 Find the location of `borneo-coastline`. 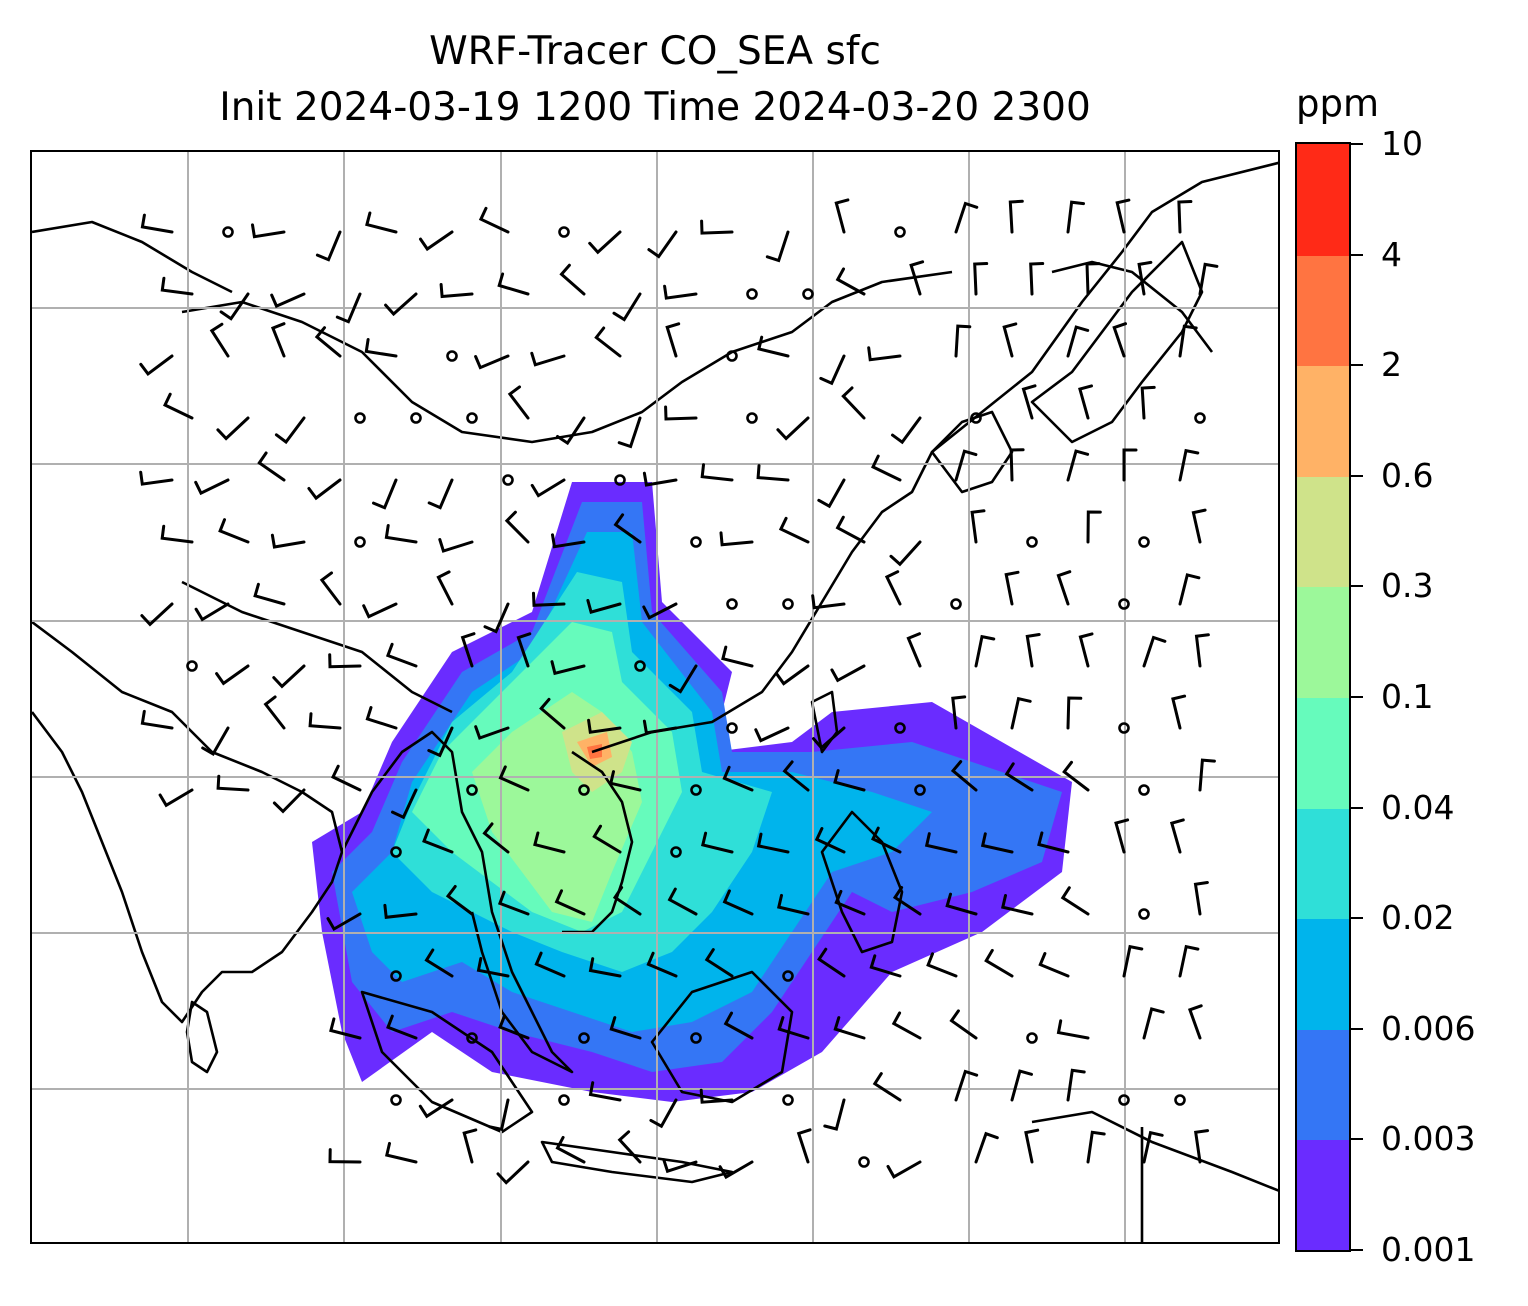

borneo-coastline is located at coordinates (722, 1037).